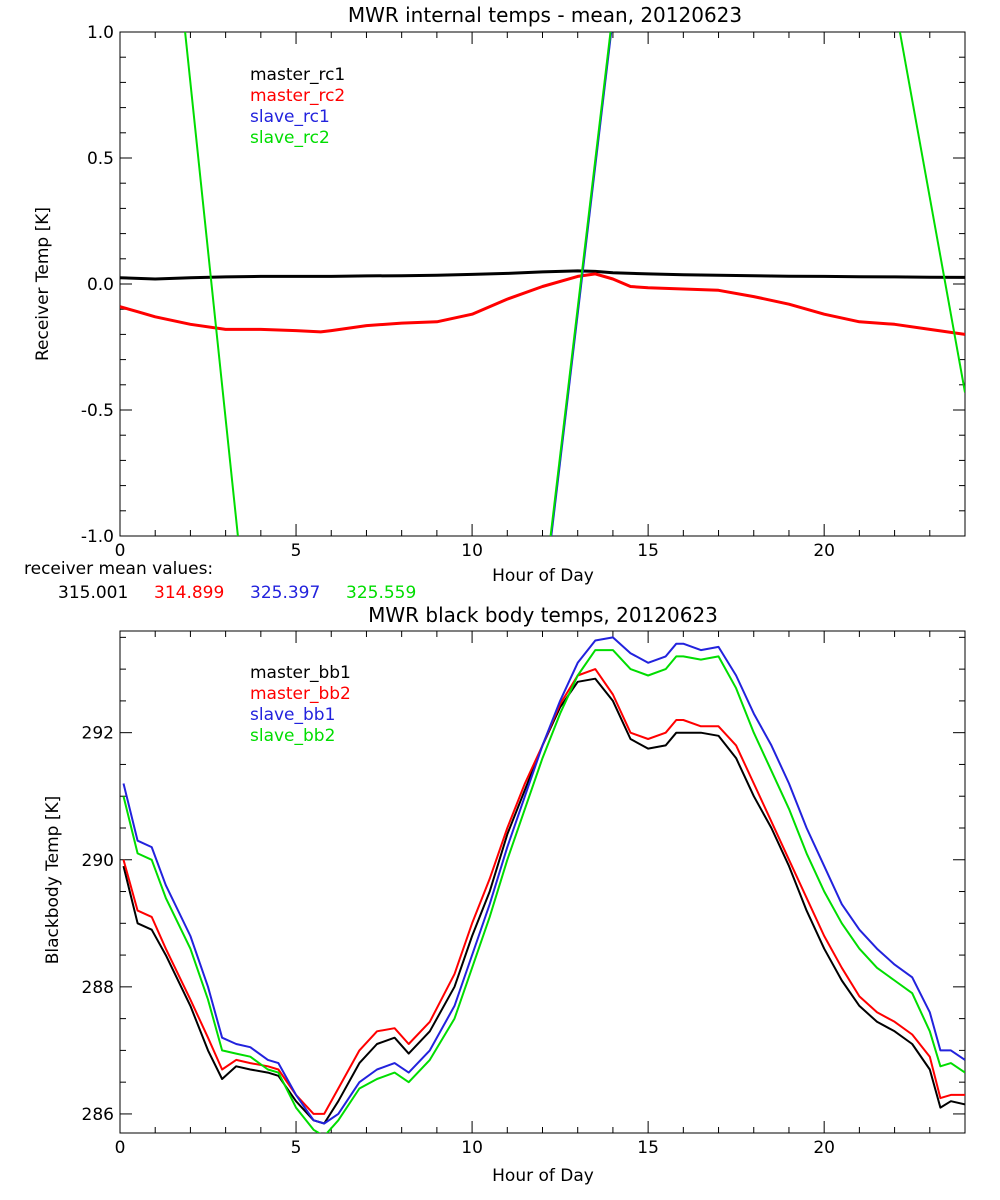  What do you see at coordinates (545, 15) in the screenshot?
I see `chart-title: MWR internal temps - mean, 20120623` at bounding box center [545, 15].